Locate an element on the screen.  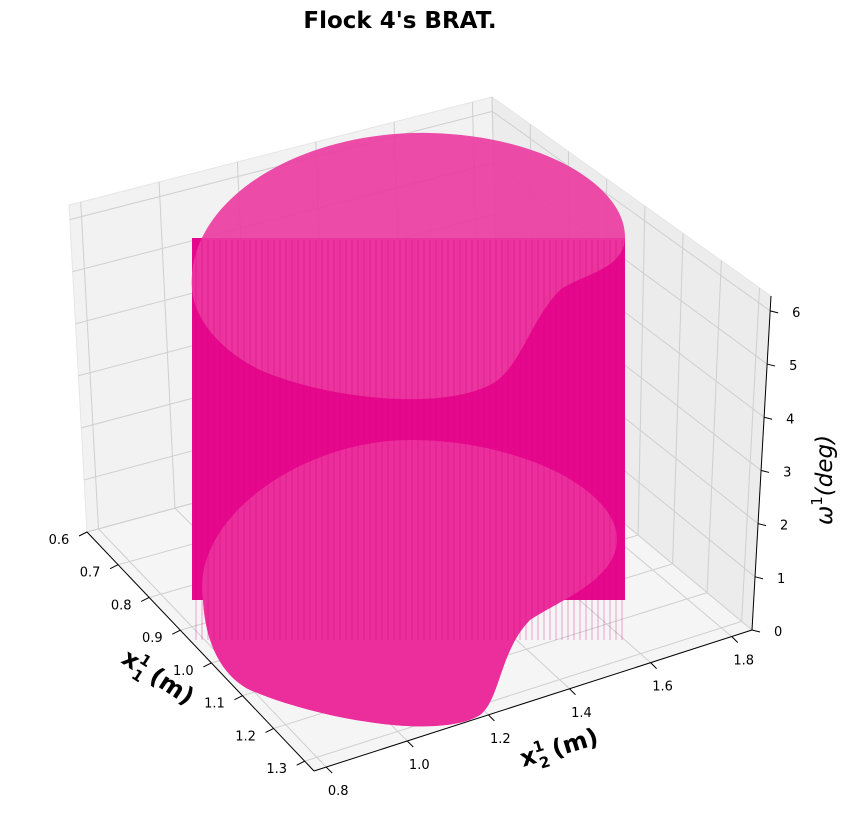
x2-tick-labels: 0.8 1.0 1.2 1.4 1.6 1.8 is located at coordinates (539, 717).